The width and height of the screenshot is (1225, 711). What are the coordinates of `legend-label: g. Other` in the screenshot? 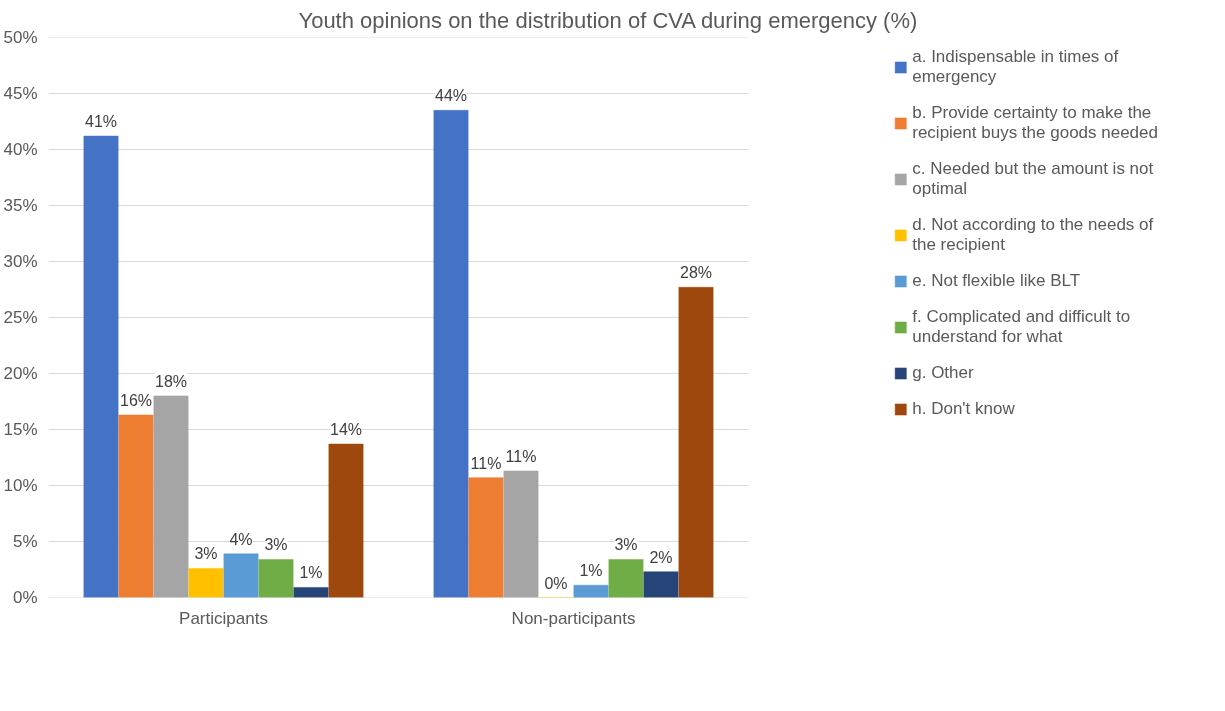 It's located at (943, 373).